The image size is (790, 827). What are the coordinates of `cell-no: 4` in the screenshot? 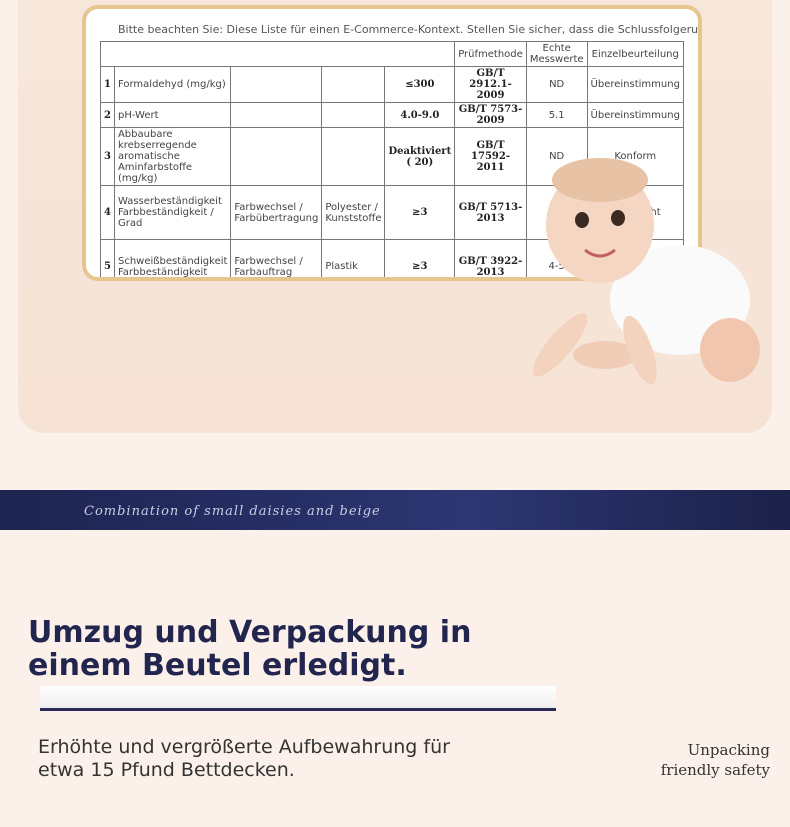 It's located at (107, 212).